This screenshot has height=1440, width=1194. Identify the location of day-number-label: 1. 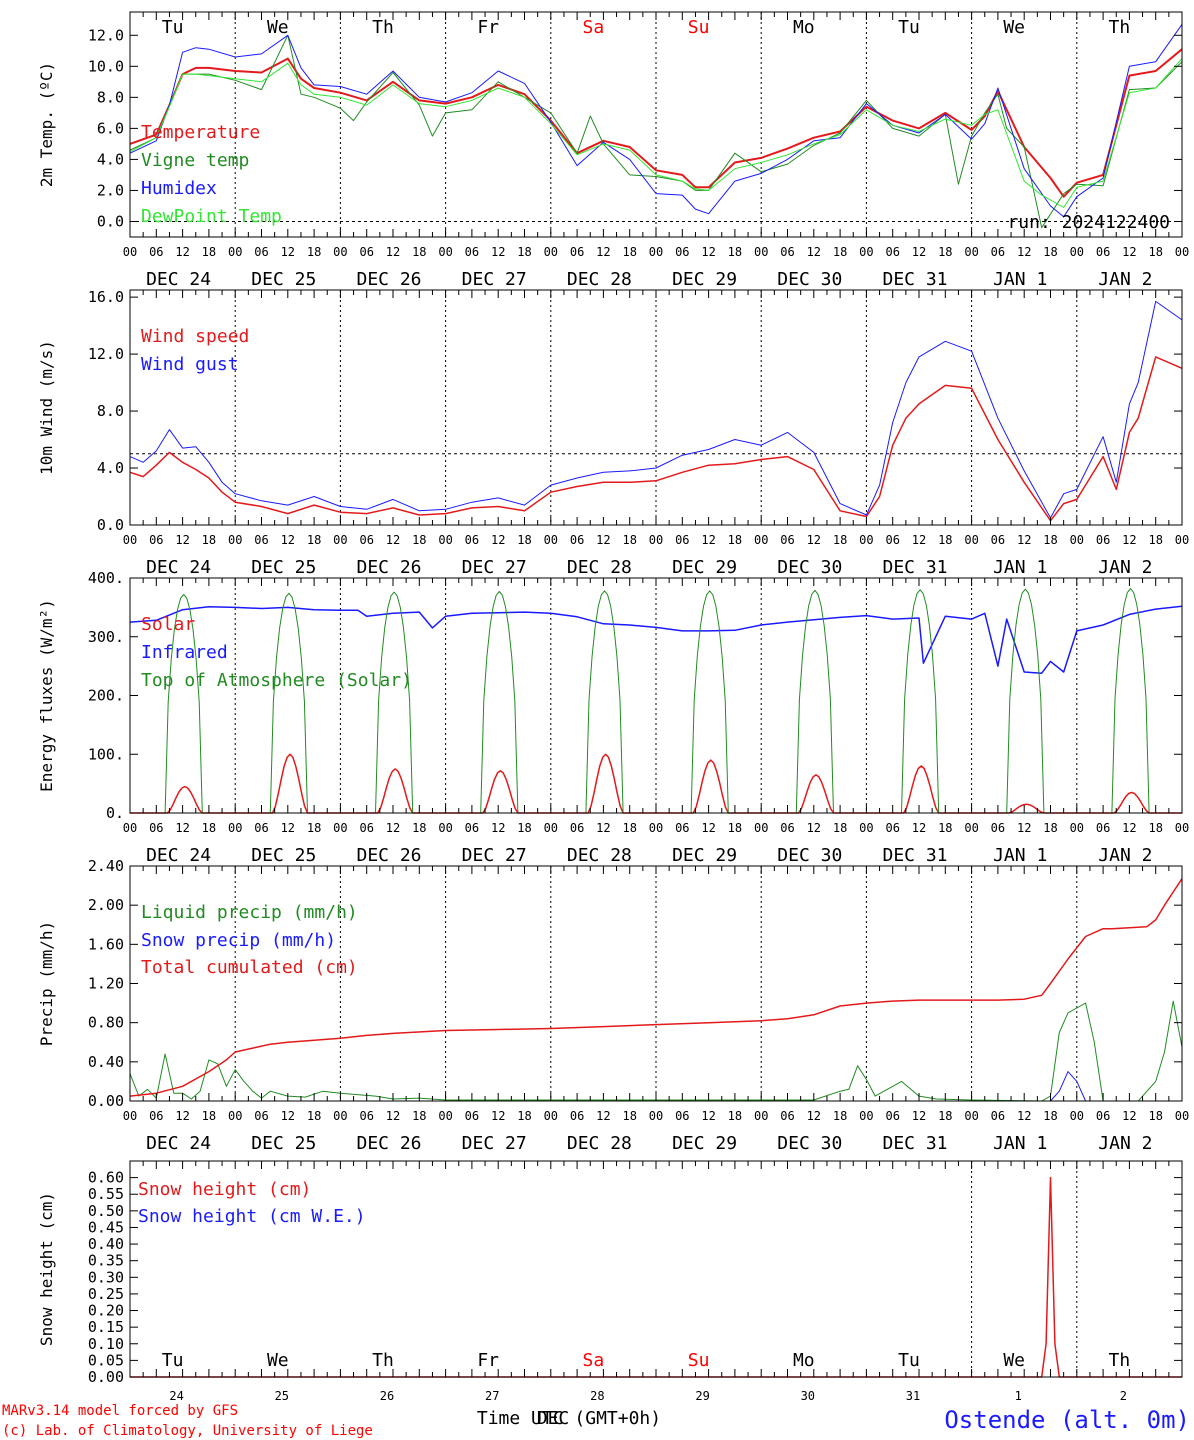
(1018, 1396).